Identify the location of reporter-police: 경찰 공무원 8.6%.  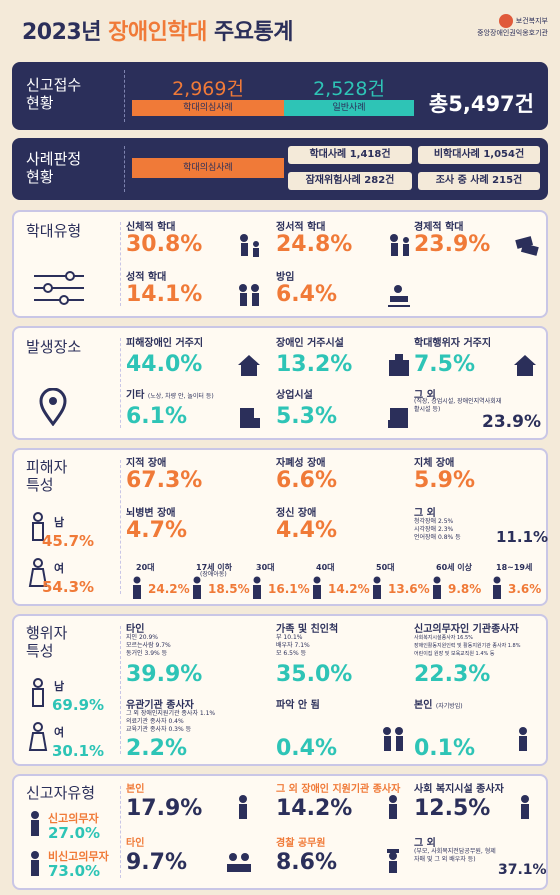
(346, 859).